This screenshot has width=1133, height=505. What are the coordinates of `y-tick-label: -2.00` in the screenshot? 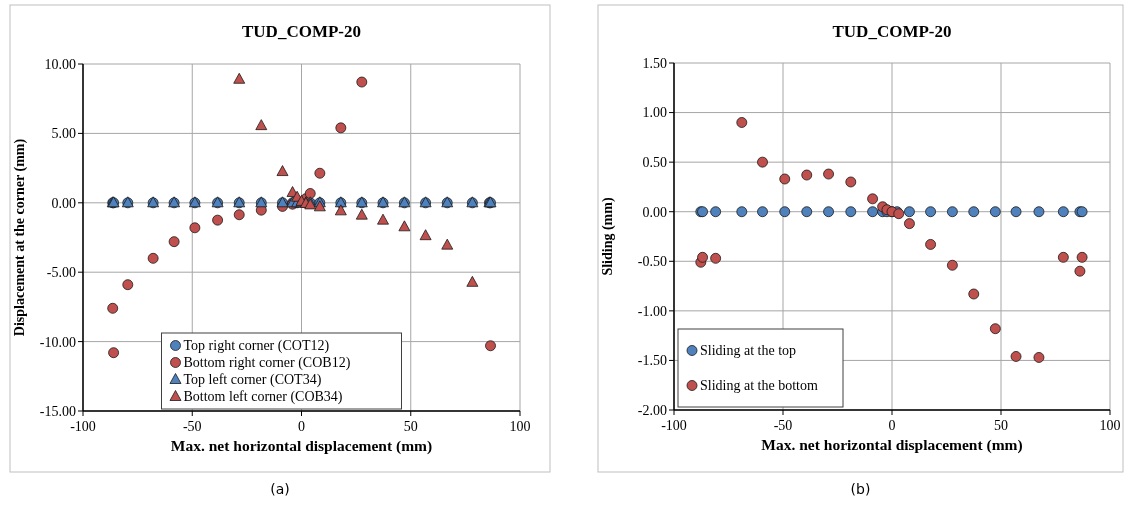 It's located at (652, 410).